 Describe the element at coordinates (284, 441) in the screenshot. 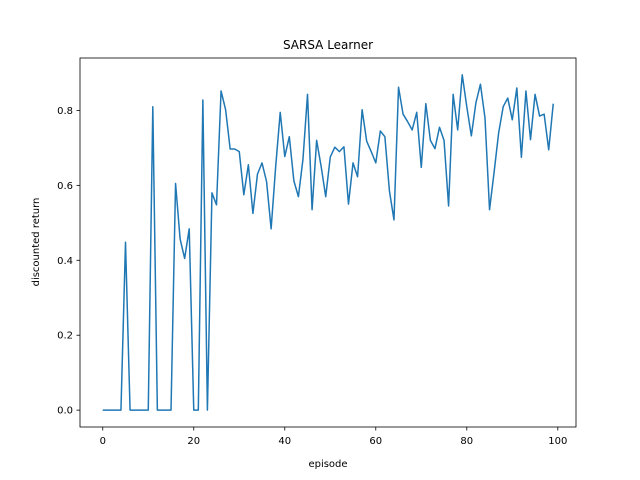

I see `x-tick-label: 40` at that location.